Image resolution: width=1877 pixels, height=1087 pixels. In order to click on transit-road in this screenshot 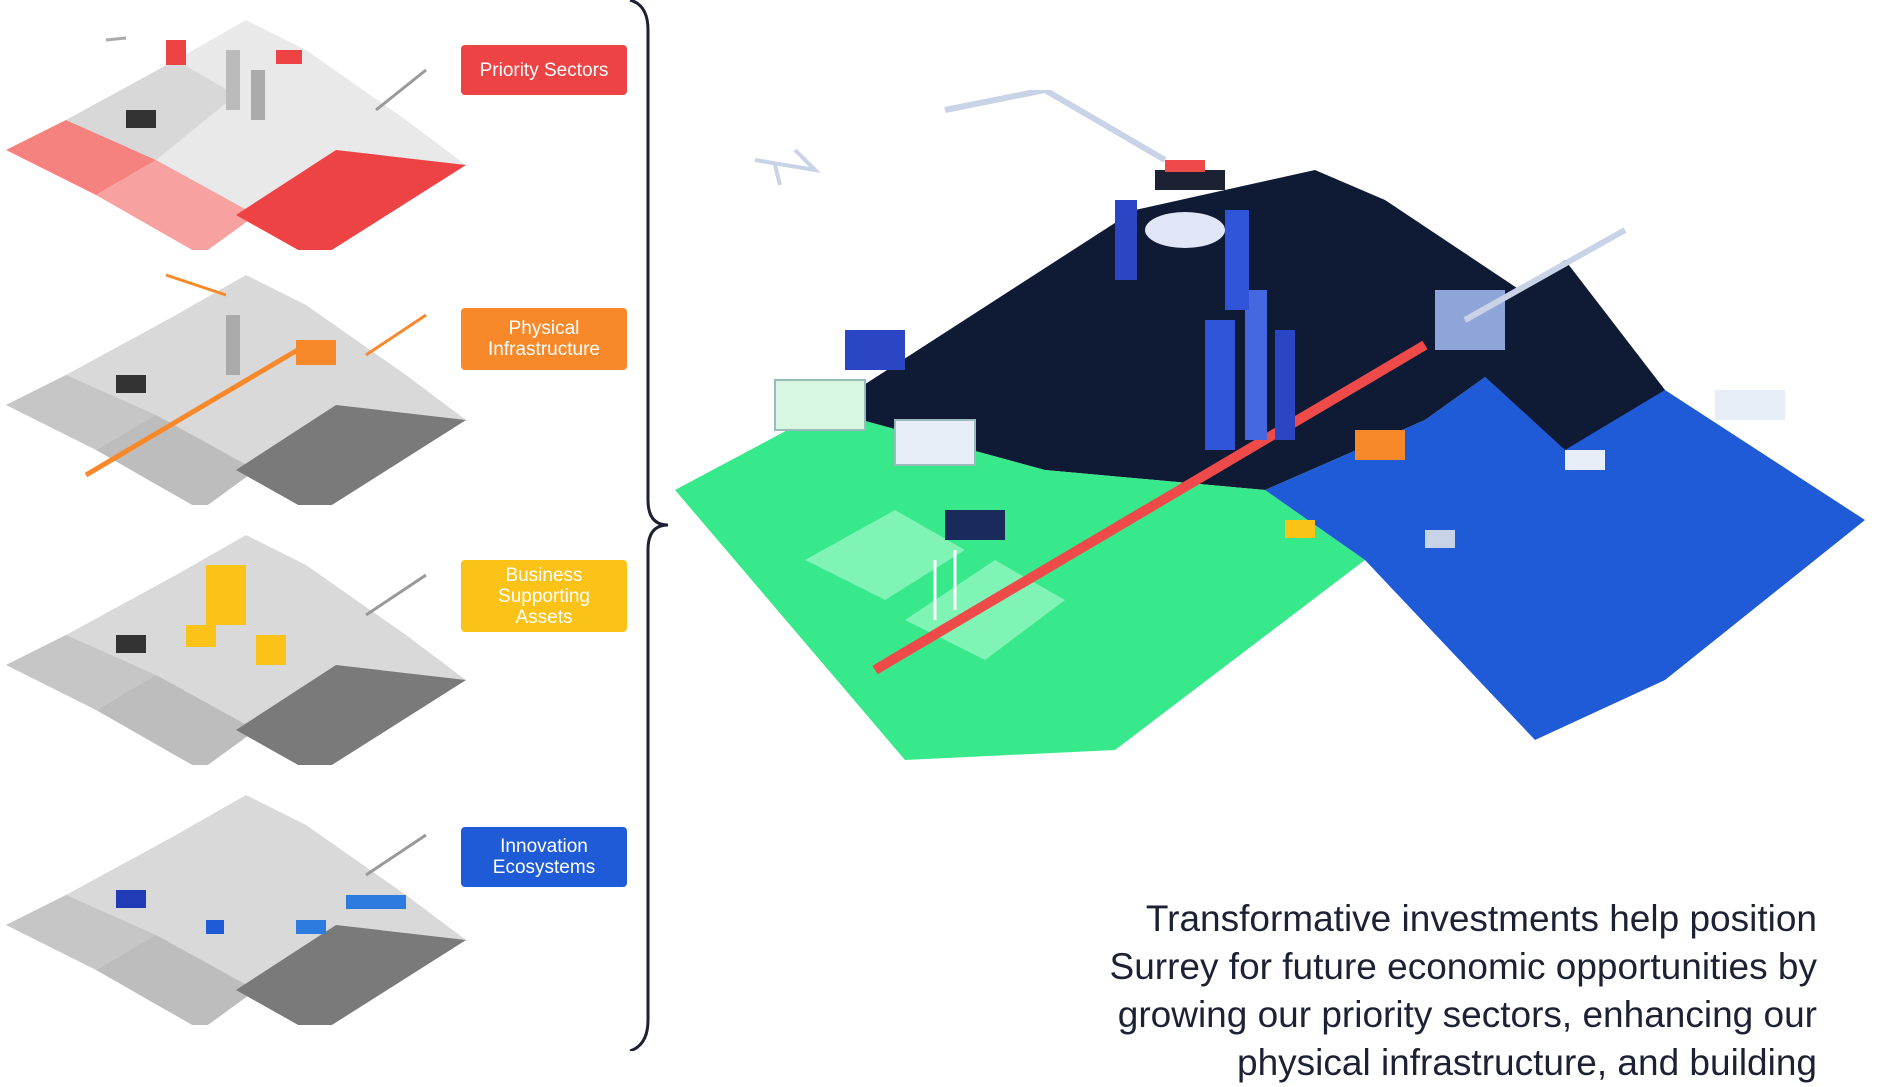, I will do `click(1150, 507)`.